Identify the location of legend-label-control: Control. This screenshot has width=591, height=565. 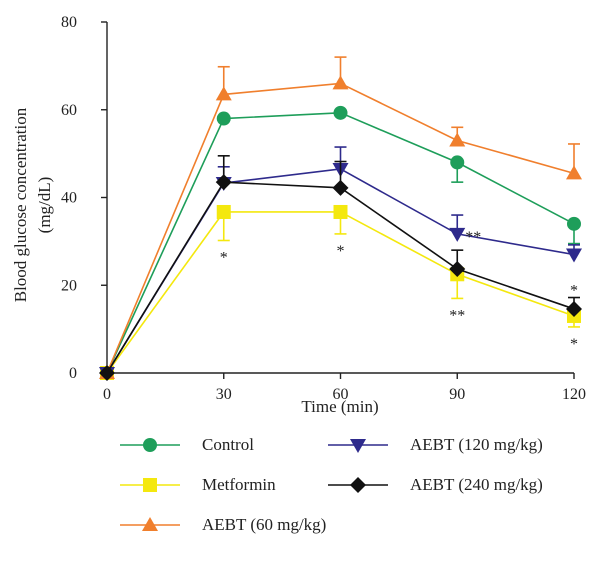
(228, 444).